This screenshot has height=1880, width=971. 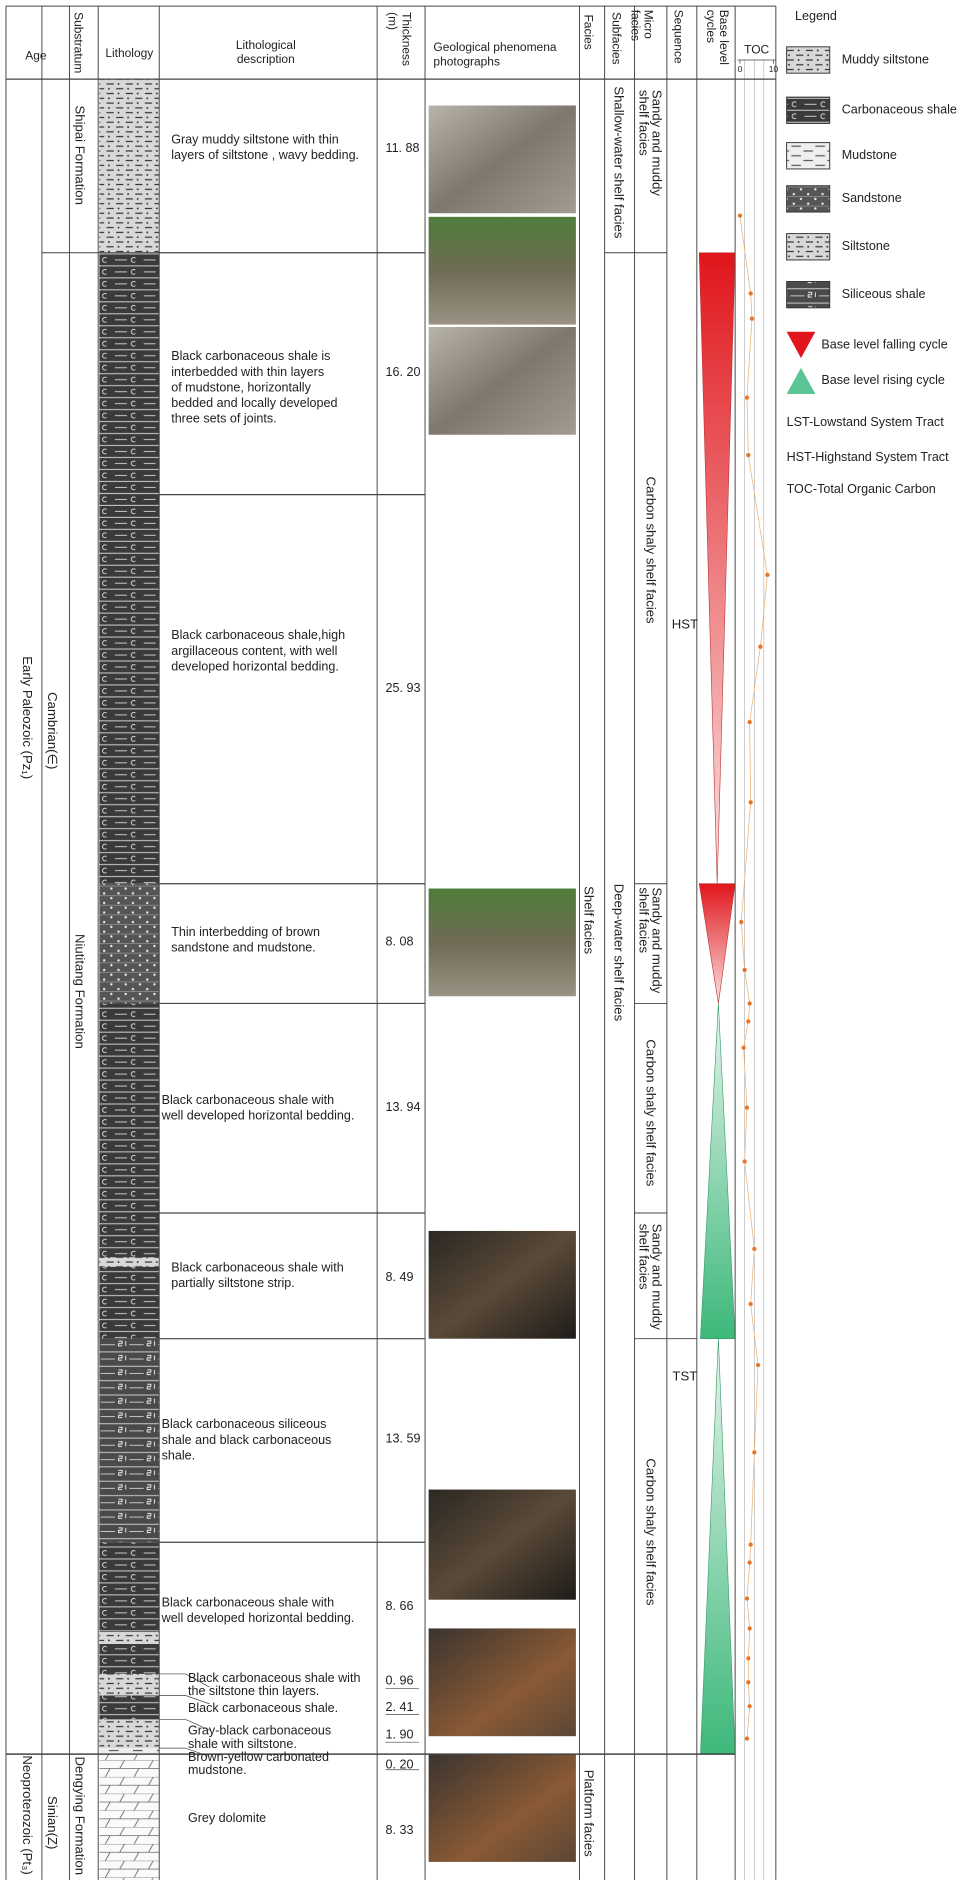 I want to click on layer-description: Brown-yellow carbonated, so click(x=258, y=1757).